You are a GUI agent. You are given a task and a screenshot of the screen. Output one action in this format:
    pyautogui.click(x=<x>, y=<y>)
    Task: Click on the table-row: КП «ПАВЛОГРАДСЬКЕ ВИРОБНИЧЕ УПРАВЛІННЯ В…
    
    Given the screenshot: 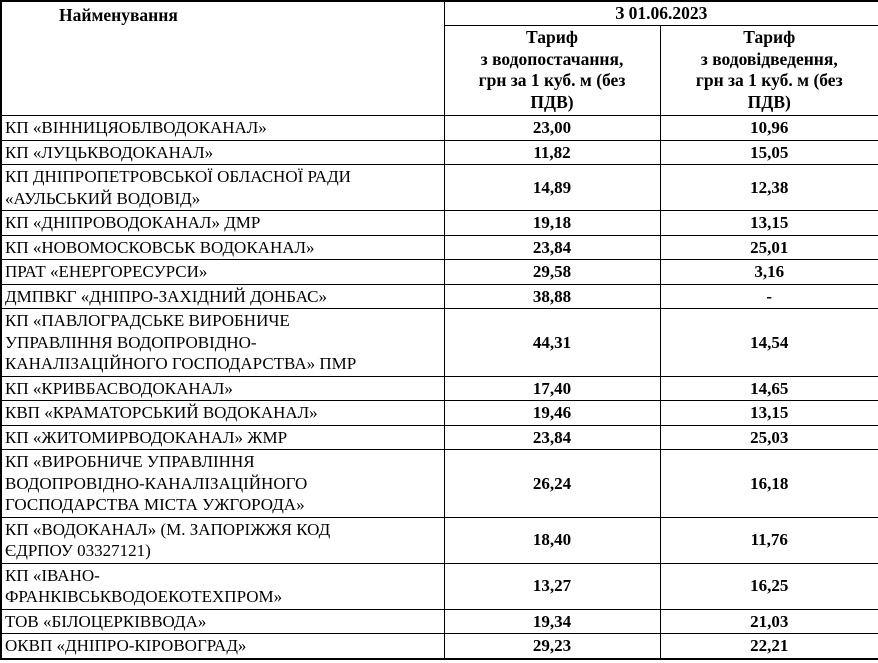 What is the action you would take?
    pyautogui.click(x=439, y=342)
    